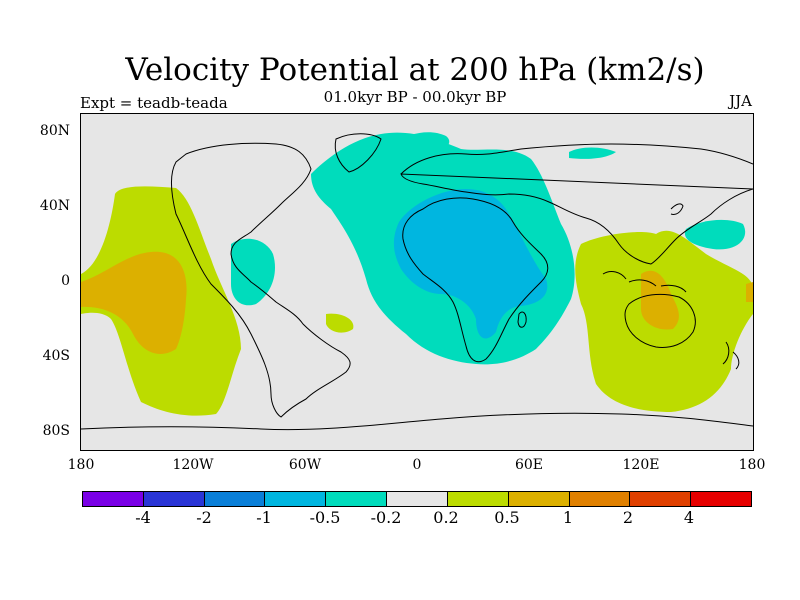 The image size is (800, 600). Describe the element at coordinates (65, 281) in the screenshot. I see `y-tick-label: 0` at that location.